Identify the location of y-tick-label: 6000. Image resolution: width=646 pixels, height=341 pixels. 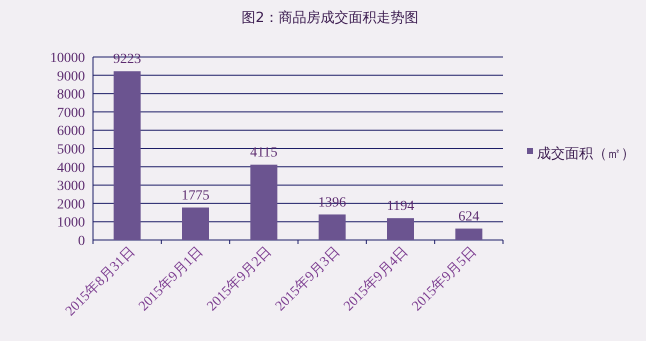
(71, 132).